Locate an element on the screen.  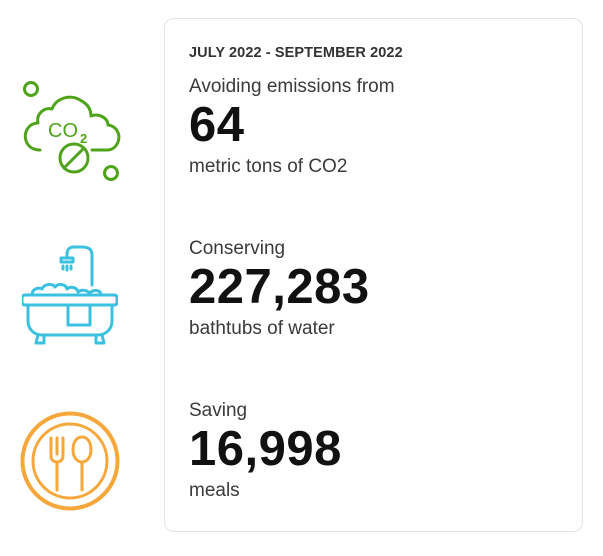
stat-water: Conserving 227,283 bathtubs of water is located at coordinates (279, 289).